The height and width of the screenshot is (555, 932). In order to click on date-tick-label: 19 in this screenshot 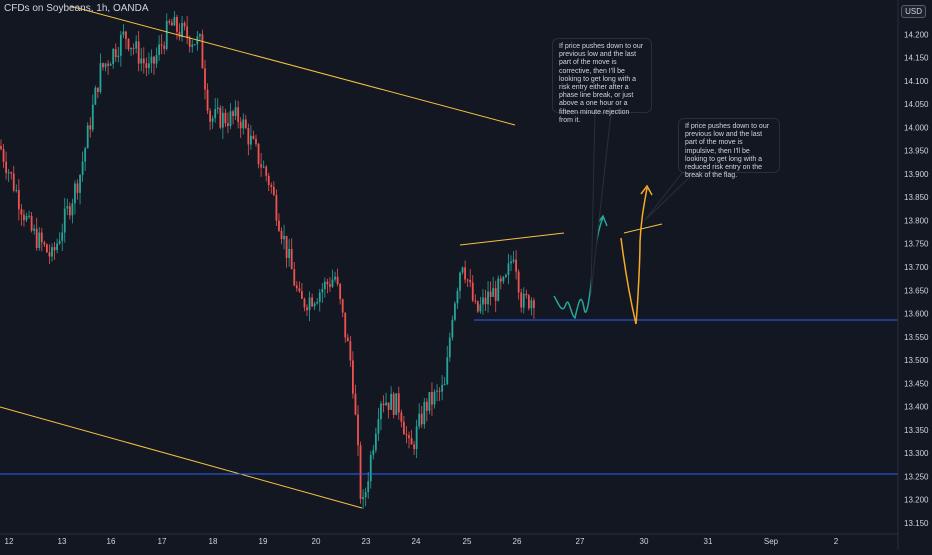, I will do `click(263, 541)`.